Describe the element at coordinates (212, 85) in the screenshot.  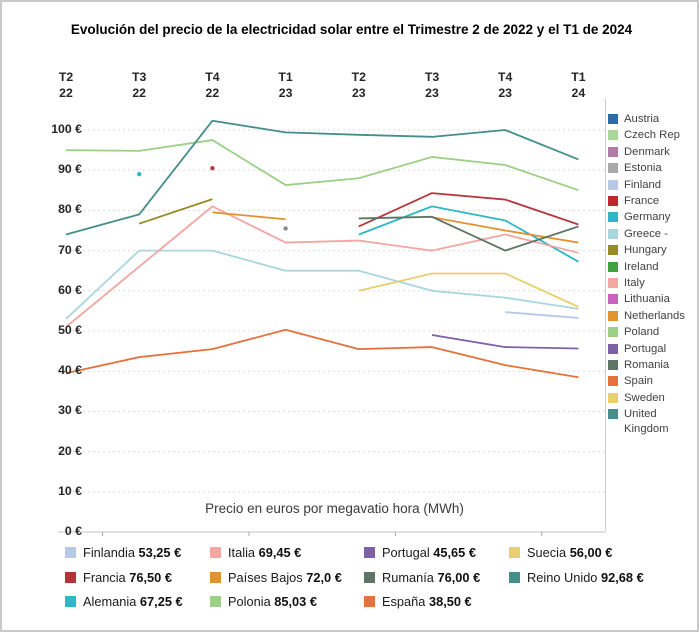
I see `x-axis-label-t4-22: T4 22` at that location.